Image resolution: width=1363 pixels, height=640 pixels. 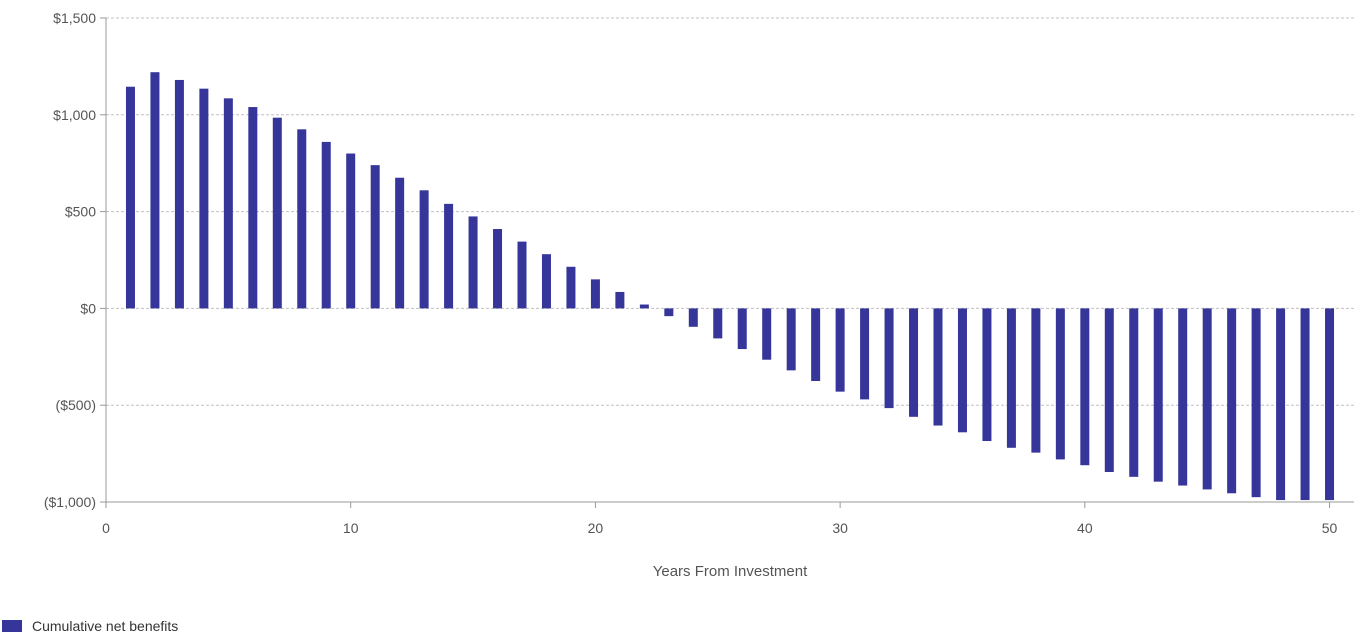 What do you see at coordinates (74, 18) in the screenshot?
I see `y-tick-label: $1,500` at bounding box center [74, 18].